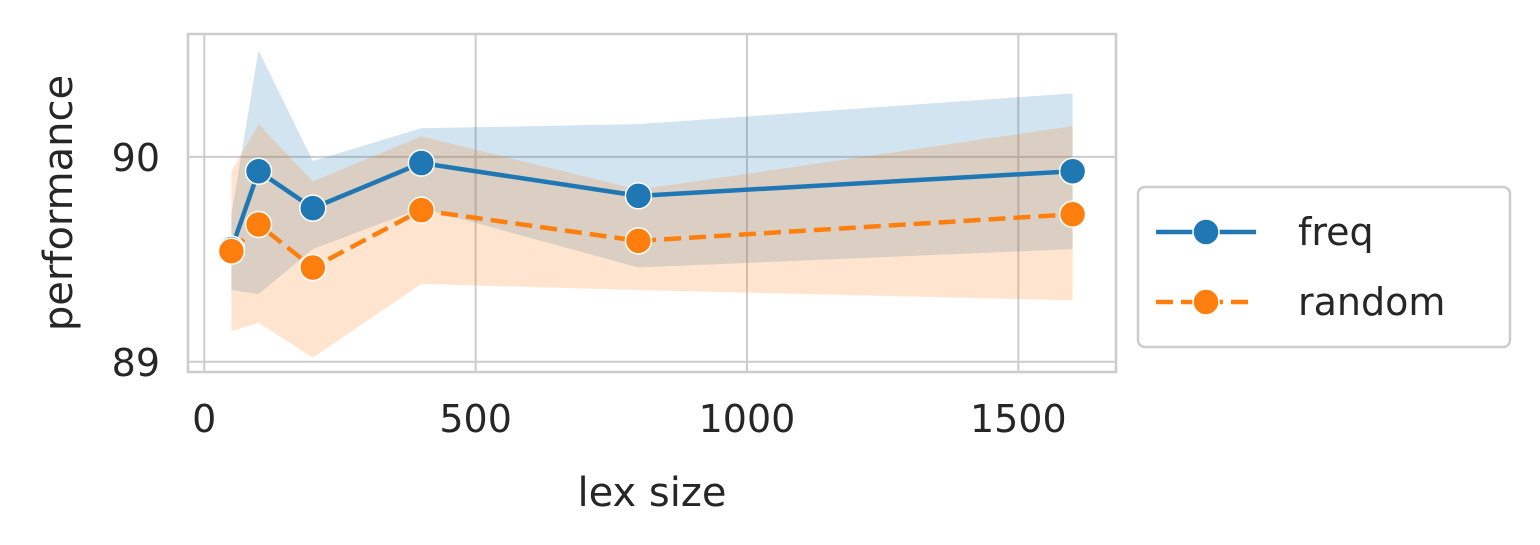 The width and height of the screenshot is (1540, 545). What do you see at coordinates (204, 419) in the screenshot?
I see `x-tick-label: 0` at bounding box center [204, 419].